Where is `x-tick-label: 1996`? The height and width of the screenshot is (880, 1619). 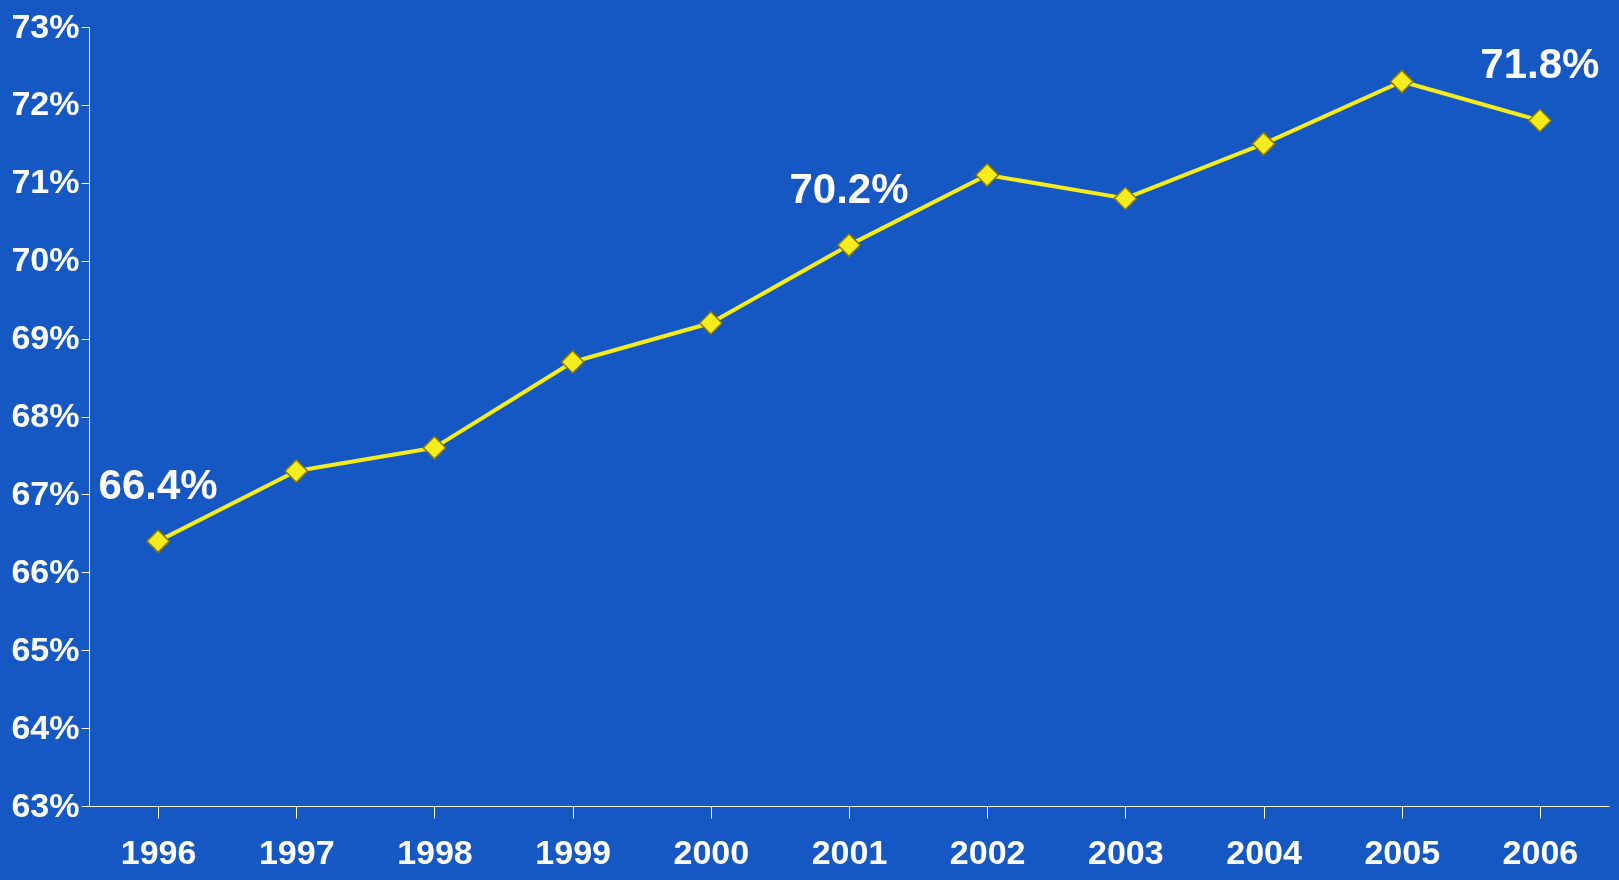
x-tick-label: 1996 is located at coordinates (158, 851).